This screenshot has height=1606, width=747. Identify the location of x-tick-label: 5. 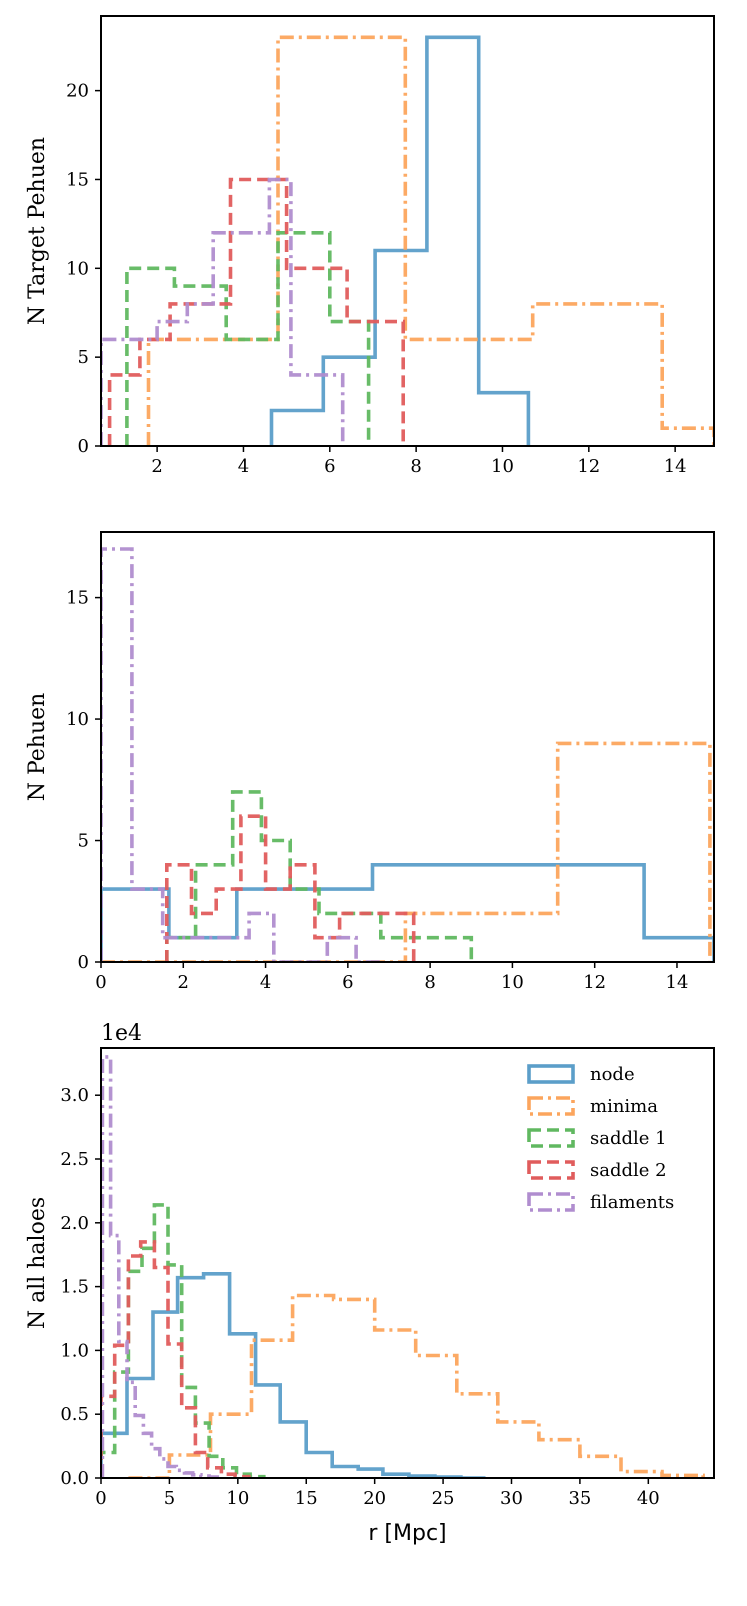
(169, 1498).